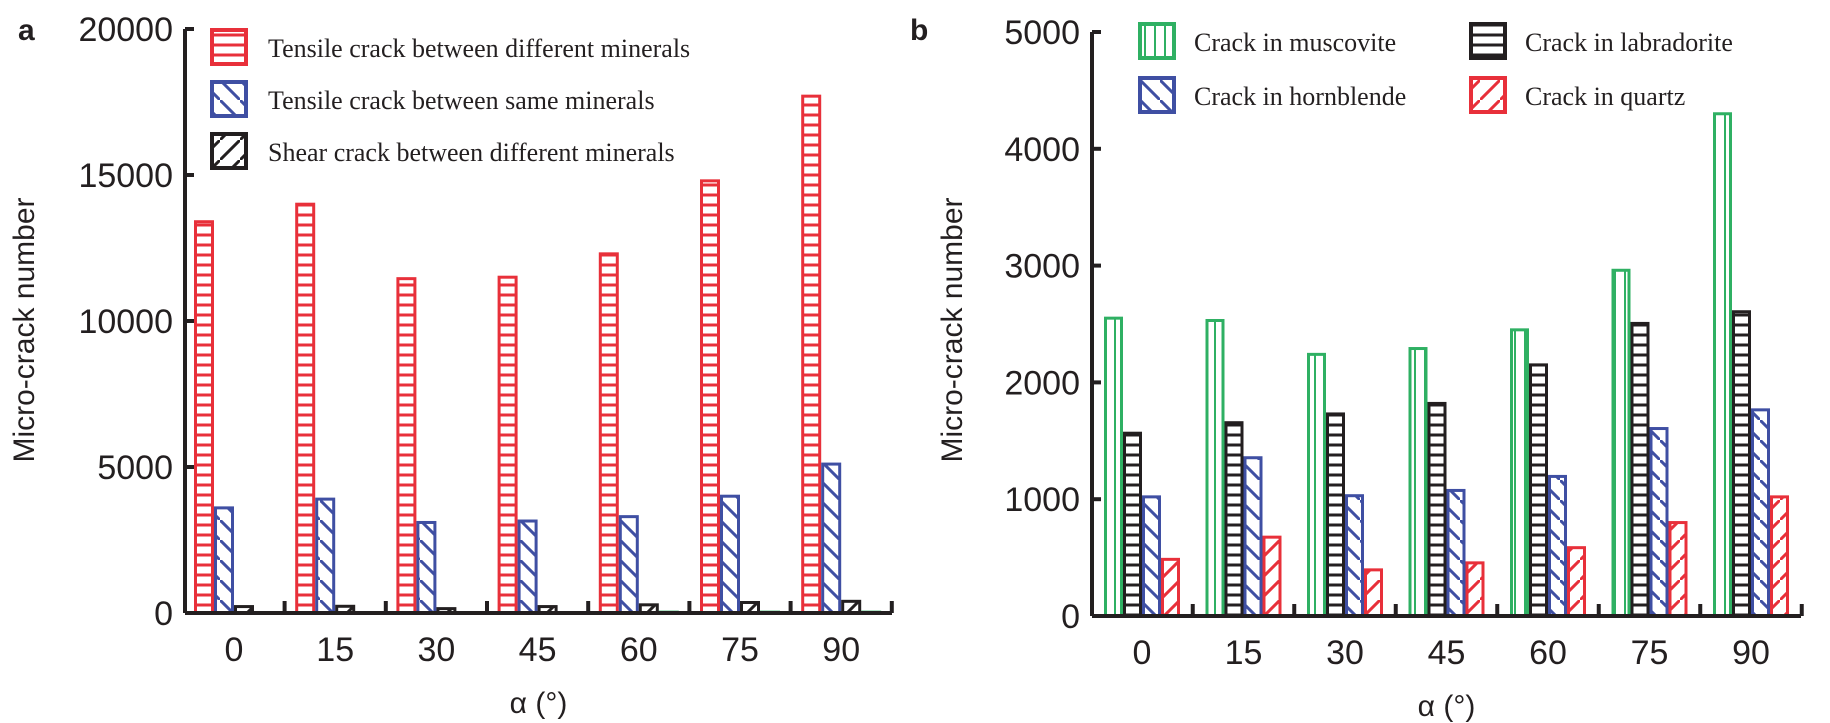  I want to click on legend-label: Crack in labradorite, so click(1629, 42).